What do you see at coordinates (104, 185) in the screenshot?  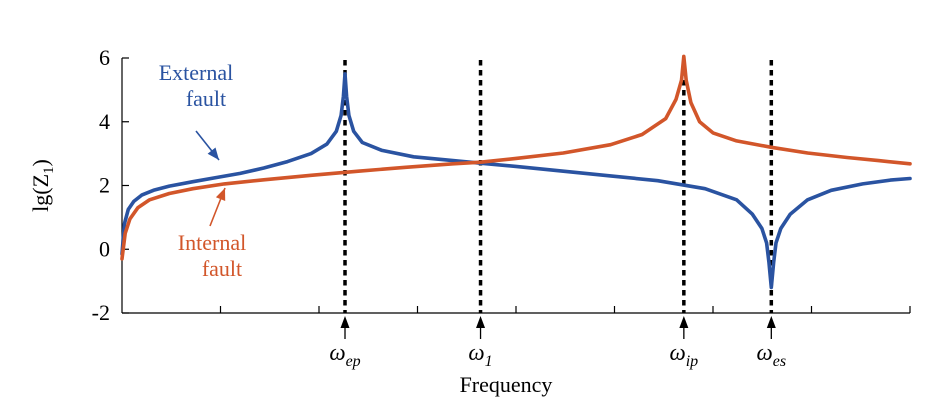 I see `y-tick-label: 2` at bounding box center [104, 185].